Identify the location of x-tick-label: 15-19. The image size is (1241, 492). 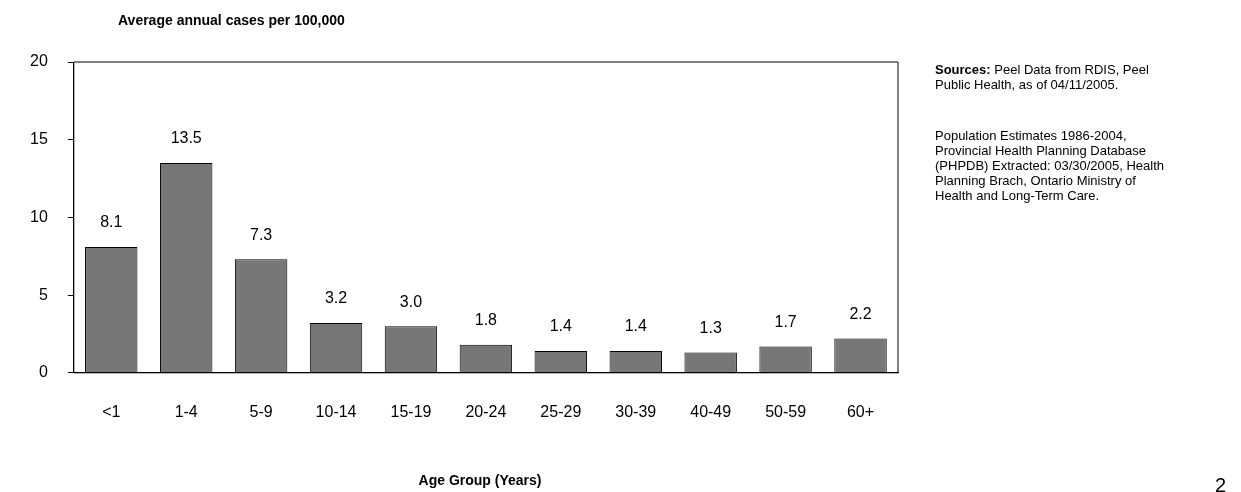
(411, 411).